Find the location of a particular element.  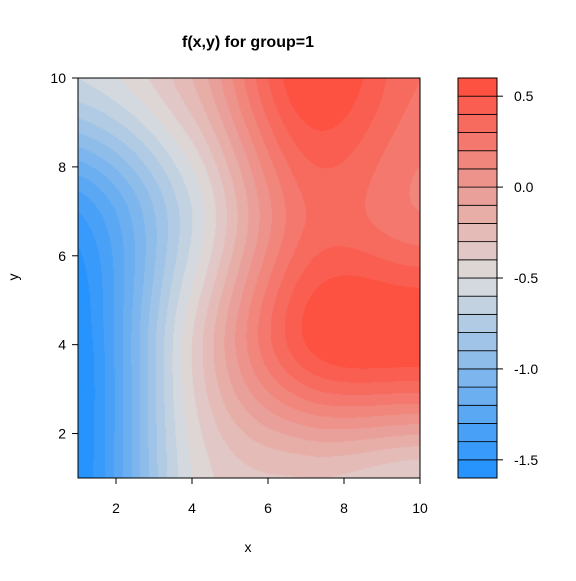

y-axis: 2 4 6 8 10 is located at coordinates (64, 256).